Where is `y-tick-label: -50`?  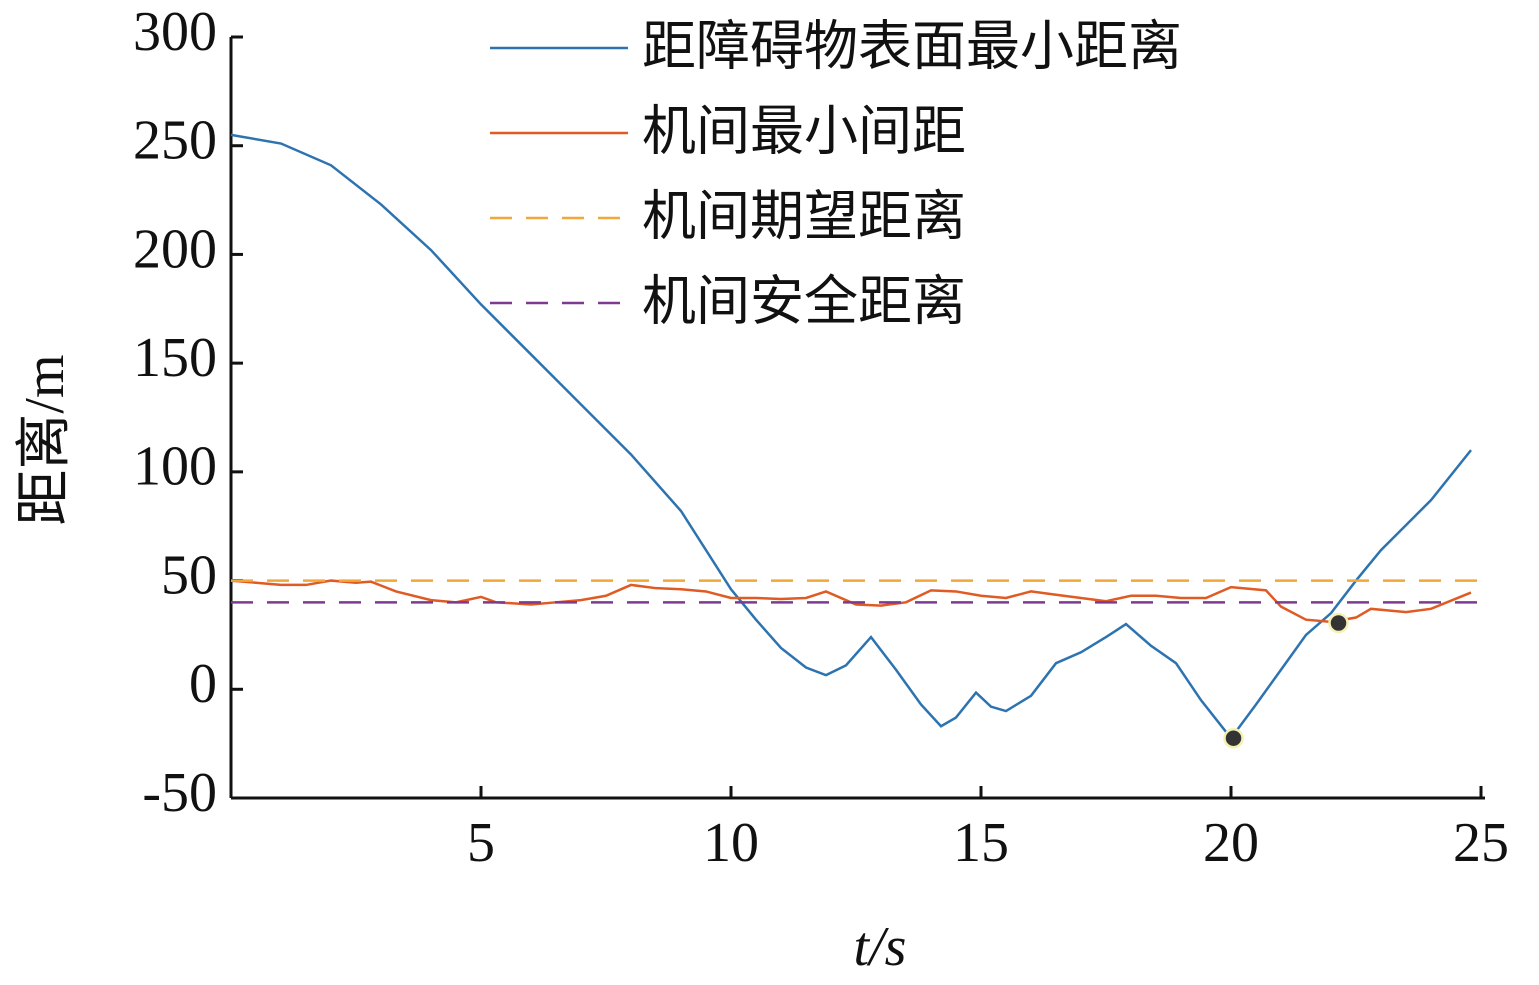
y-tick-label: -50 is located at coordinates (179, 793).